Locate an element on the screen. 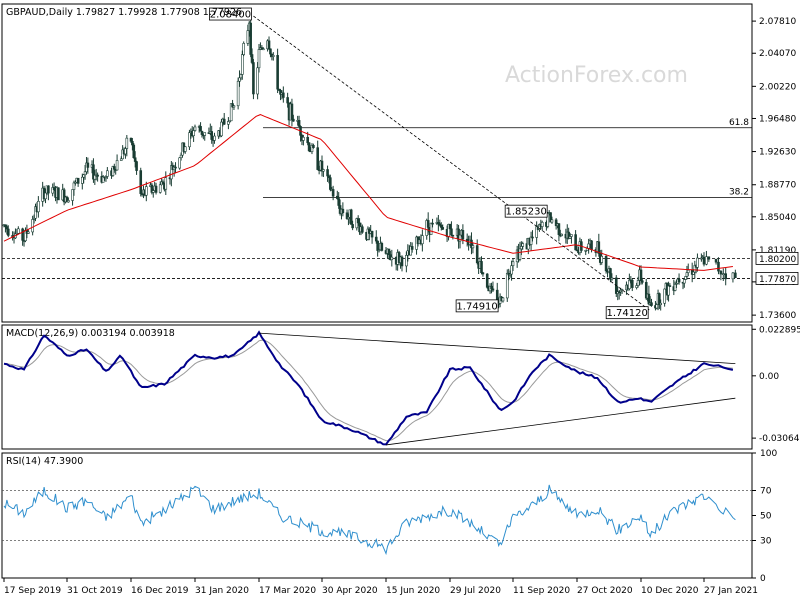  x-tick-label: 17 Mar 2020 is located at coordinates (287, 591).